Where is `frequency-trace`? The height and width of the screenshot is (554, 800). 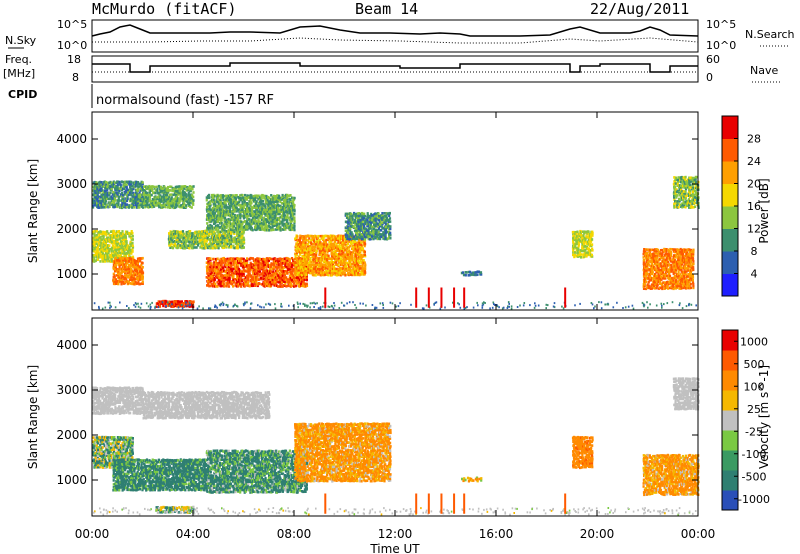 frequency-trace is located at coordinates (395, 67).